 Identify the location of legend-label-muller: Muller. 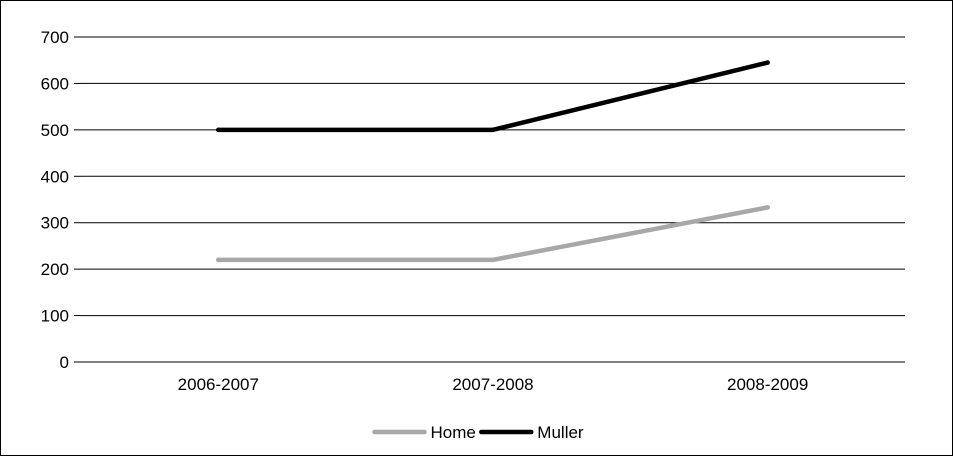
(560, 432).